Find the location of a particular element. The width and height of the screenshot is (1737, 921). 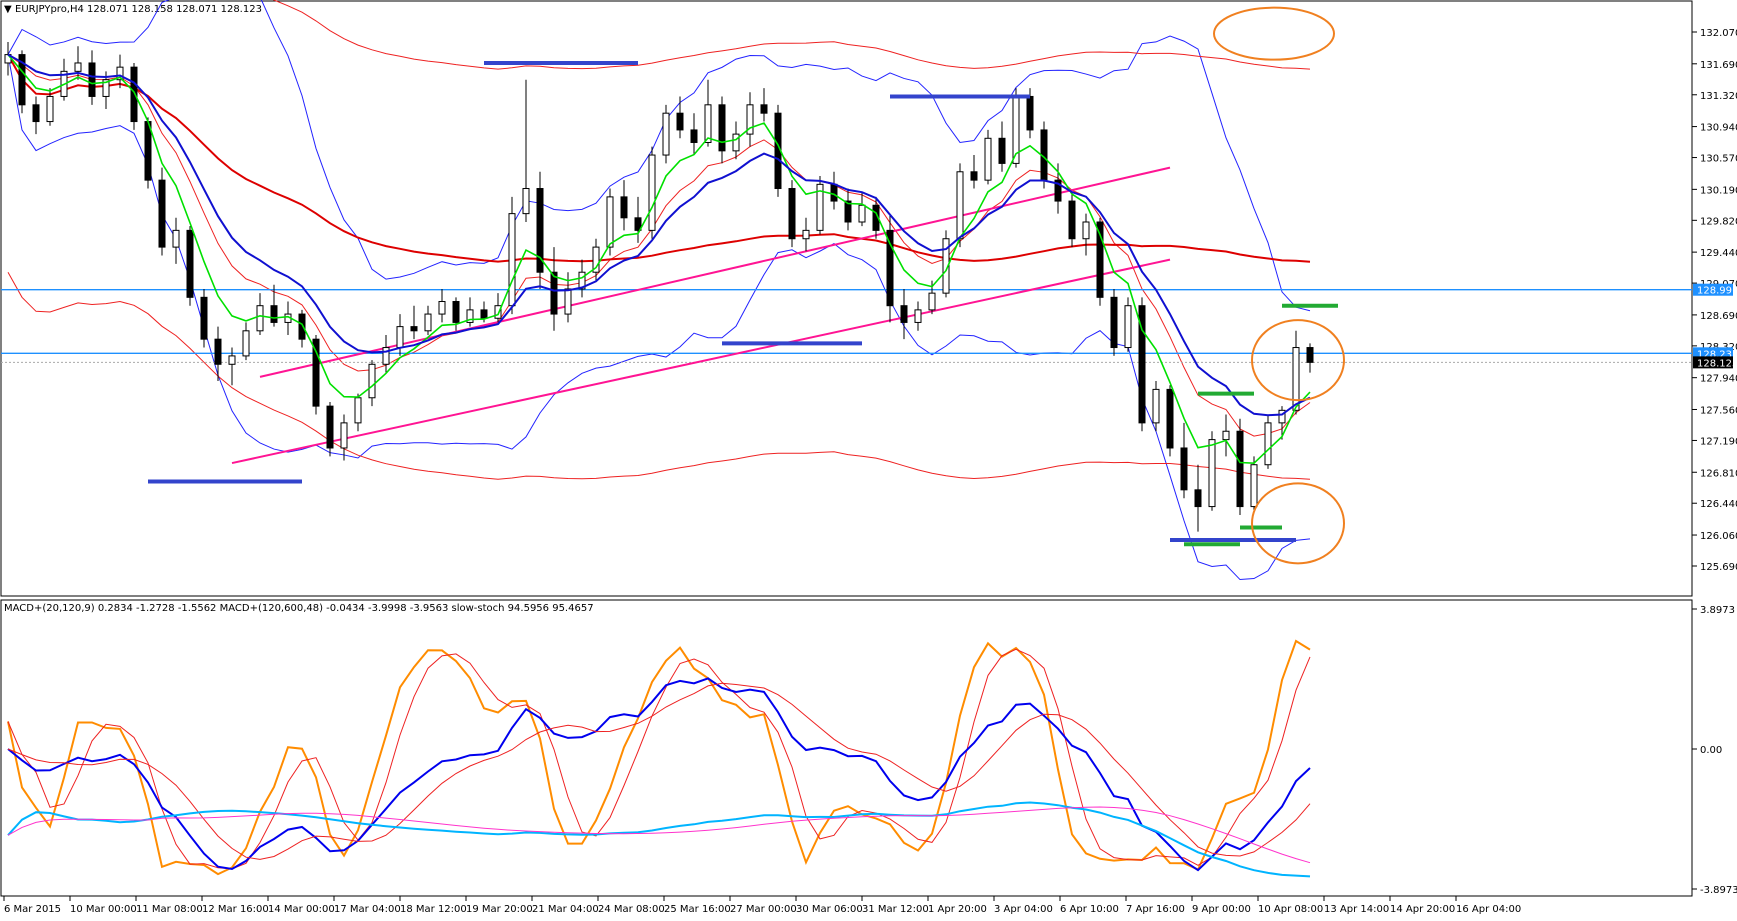

price-tick-label: 131.320 is located at coordinates (1718, 96).